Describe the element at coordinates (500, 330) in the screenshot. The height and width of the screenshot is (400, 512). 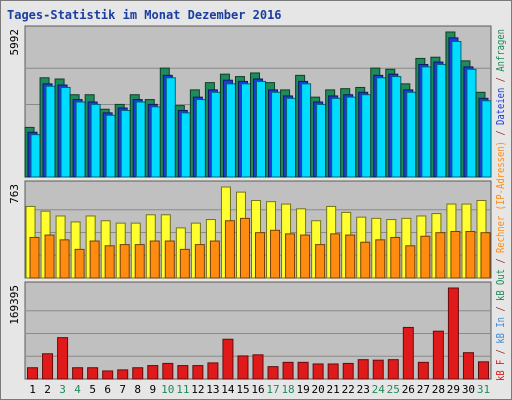
I see `legend-item-kb-in: kB In` at that location.